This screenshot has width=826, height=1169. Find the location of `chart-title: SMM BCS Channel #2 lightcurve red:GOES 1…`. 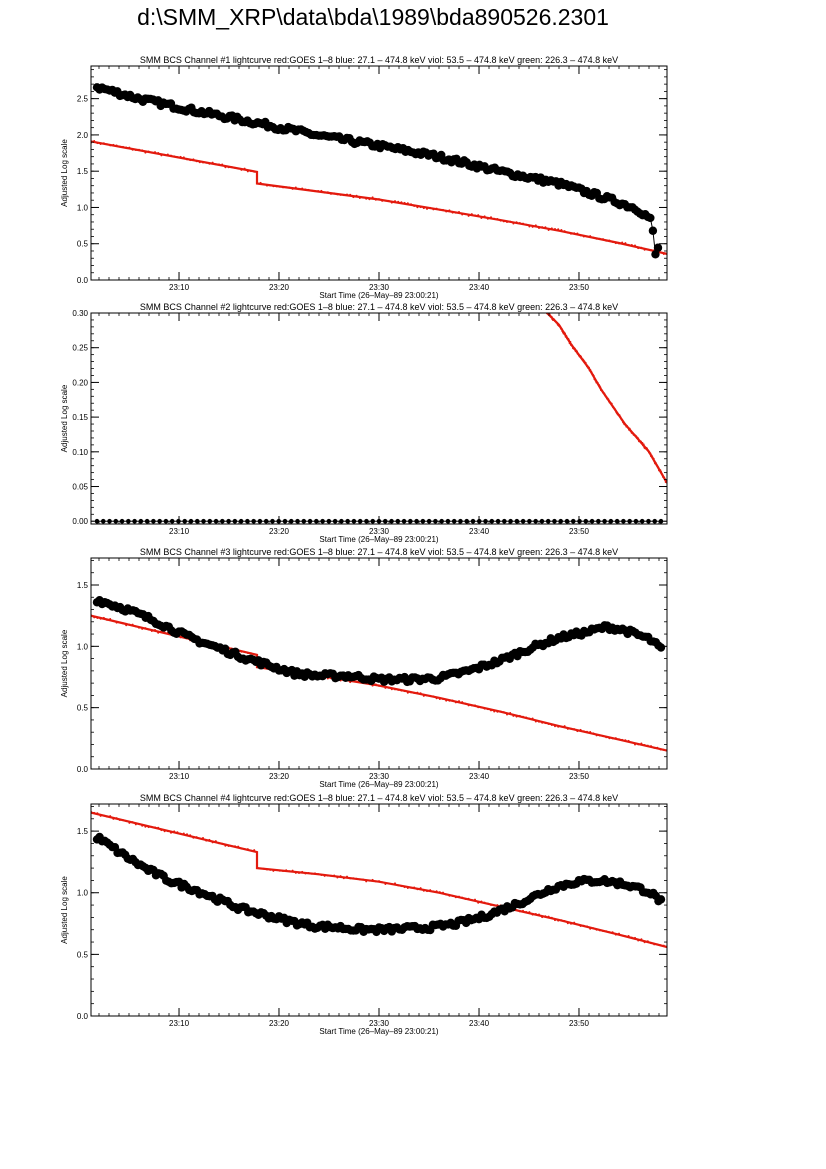

chart-title: SMM BCS Channel #2 lightcurve red:GOES 1… is located at coordinates (379, 307).